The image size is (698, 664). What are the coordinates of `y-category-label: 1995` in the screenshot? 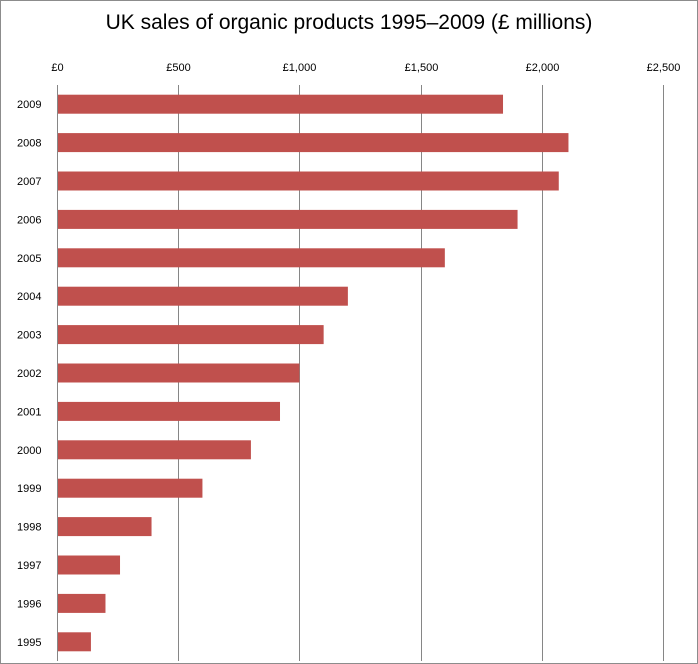 It's located at (29, 643).